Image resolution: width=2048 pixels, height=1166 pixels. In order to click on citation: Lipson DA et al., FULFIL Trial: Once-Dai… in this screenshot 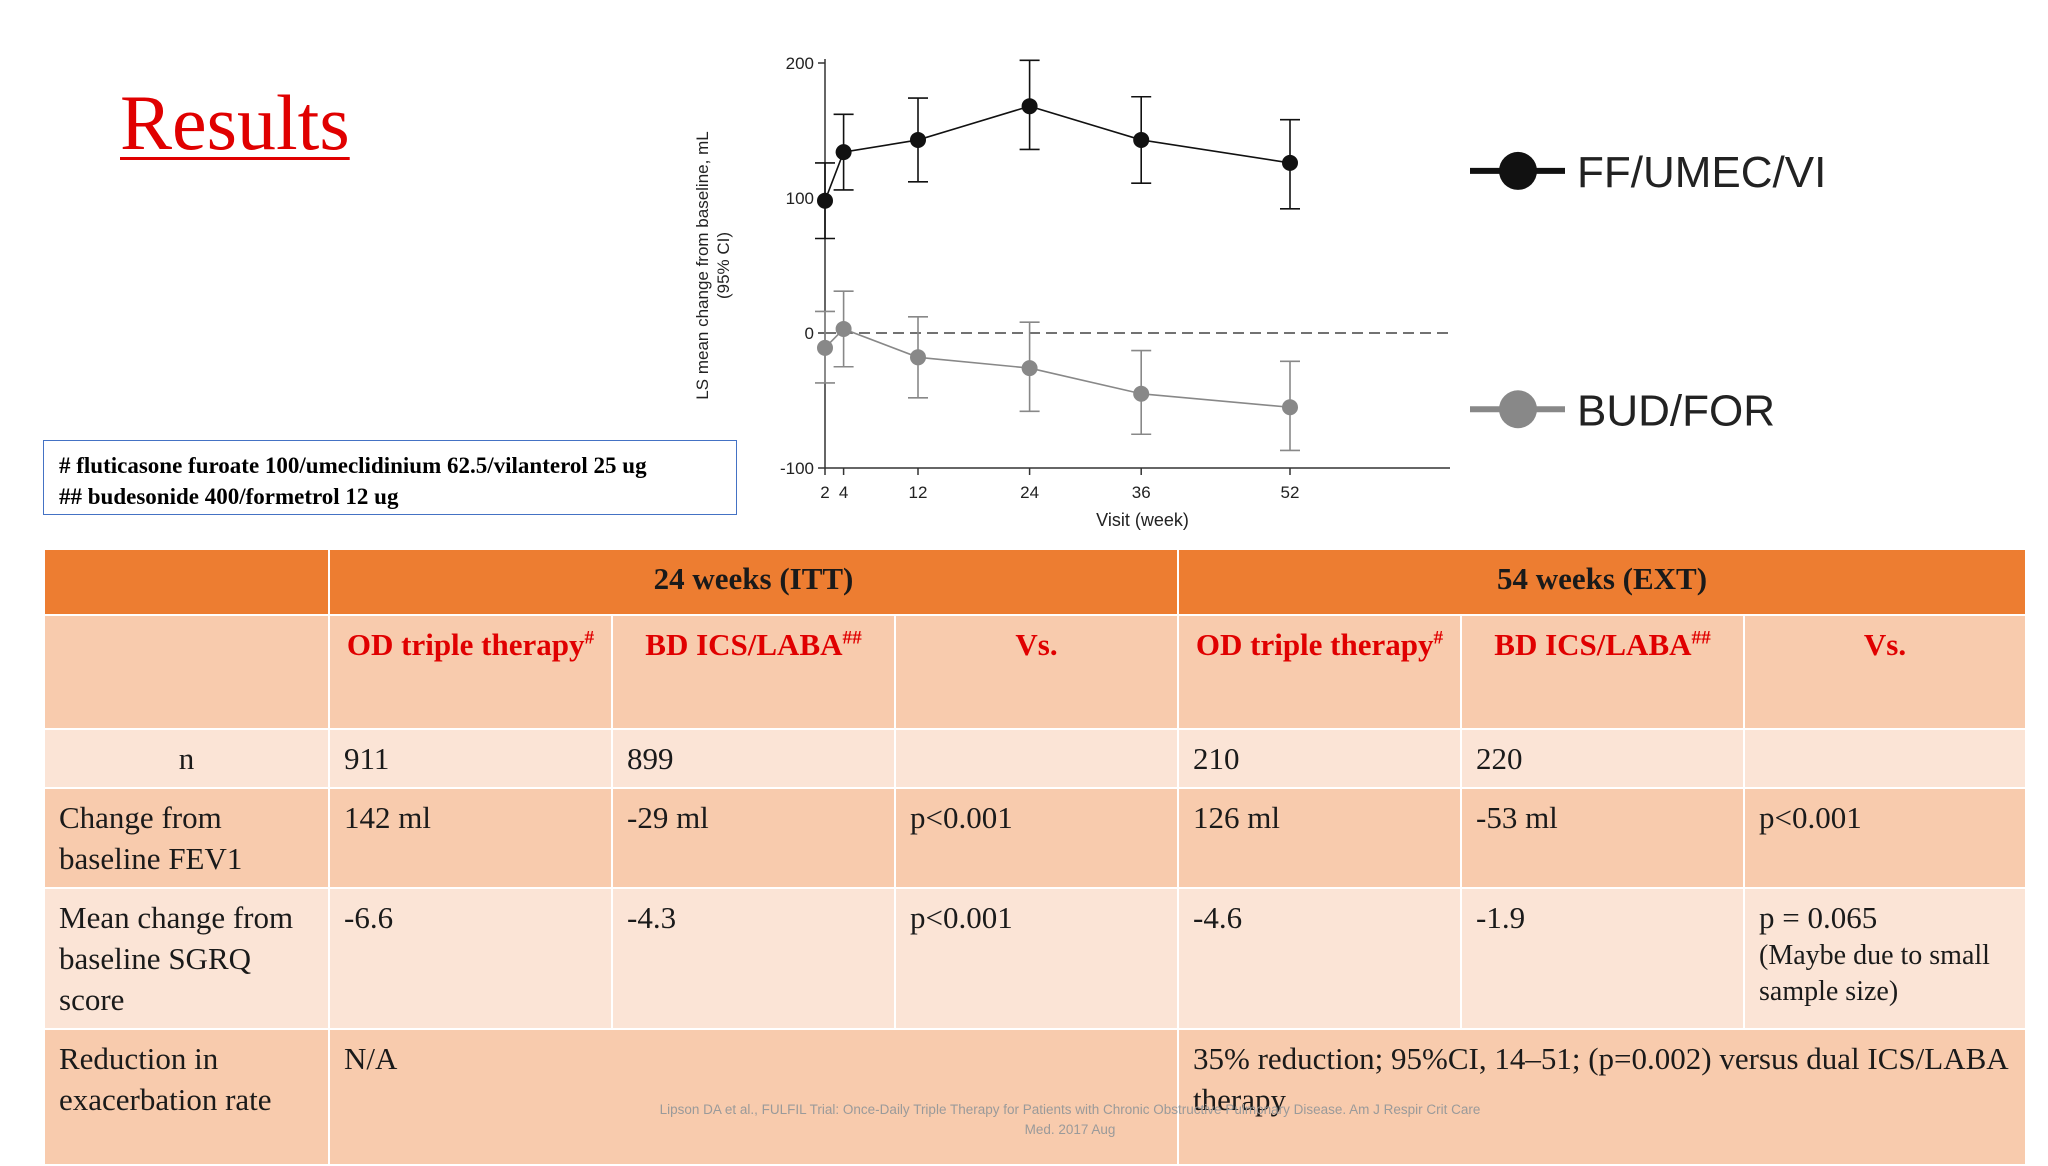, I will do `click(1070, 1119)`.